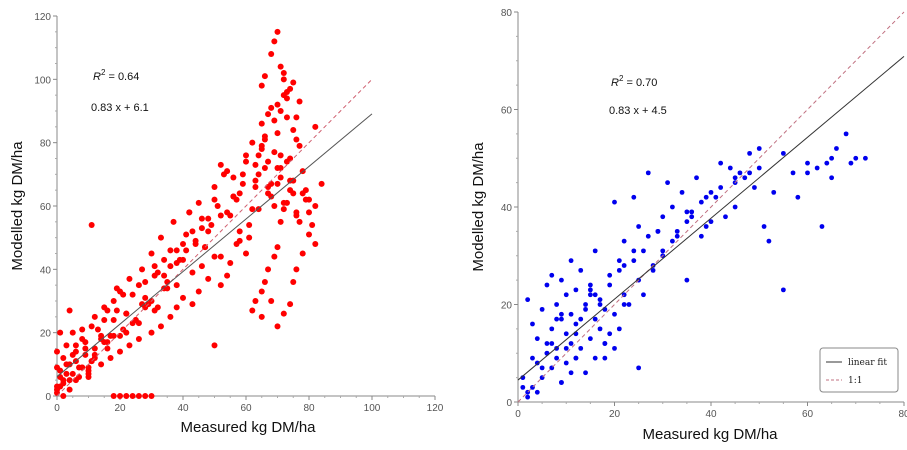 This screenshot has height=450, width=907. I want to click on y-tick-label: 0, so click(509, 403).